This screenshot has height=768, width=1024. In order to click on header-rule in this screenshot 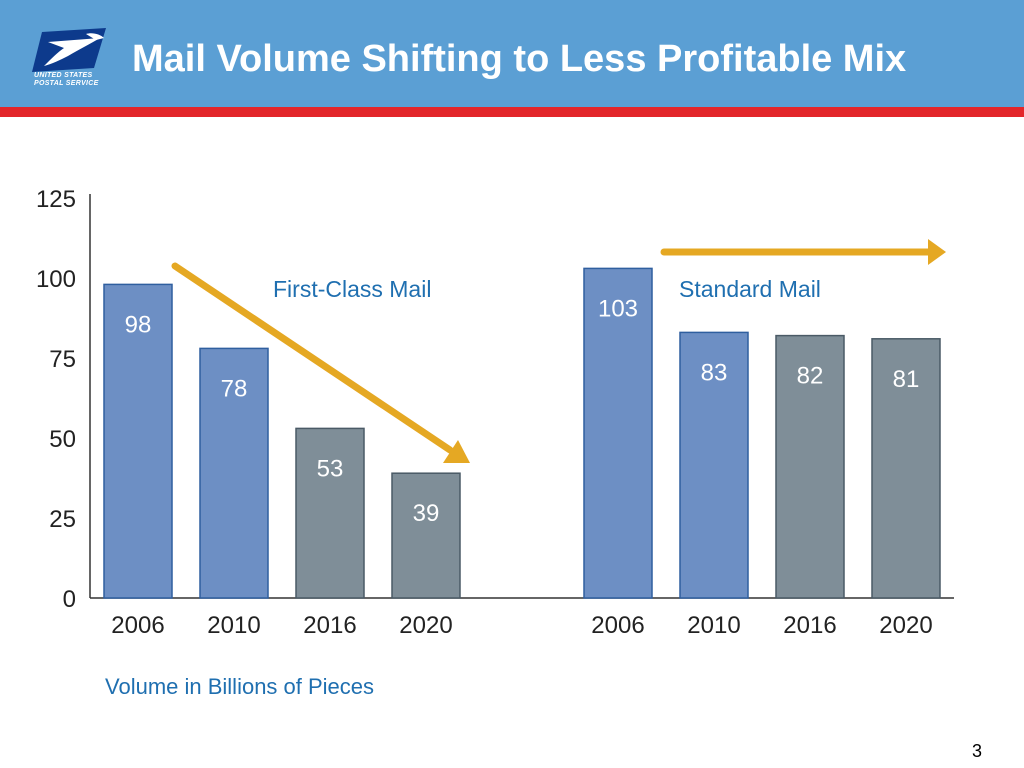, I will do `click(512, 112)`.